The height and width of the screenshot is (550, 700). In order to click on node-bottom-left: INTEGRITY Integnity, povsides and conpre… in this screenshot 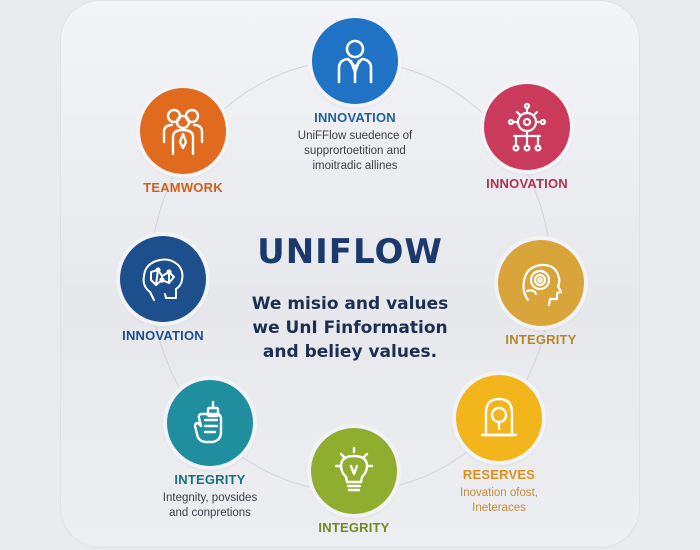, I will do `click(210, 450)`.